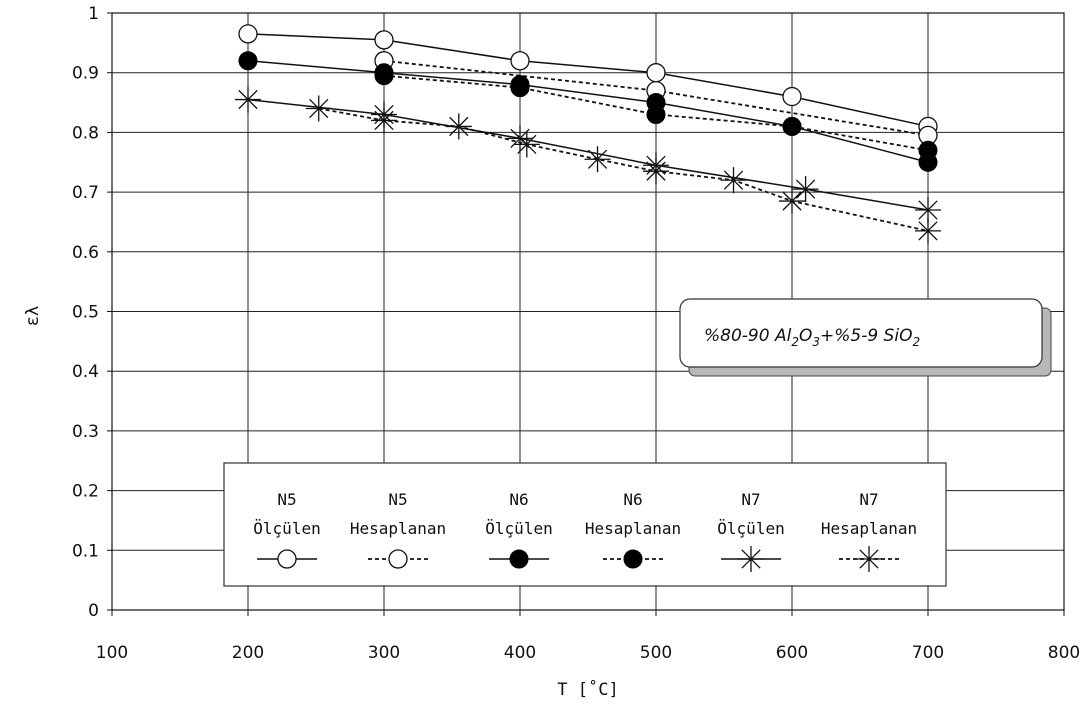 The image size is (1084, 710). What do you see at coordinates (85, 74) in the screenshot?
I see `y-tick-label: 0.9` at bounding box center [85, 74].